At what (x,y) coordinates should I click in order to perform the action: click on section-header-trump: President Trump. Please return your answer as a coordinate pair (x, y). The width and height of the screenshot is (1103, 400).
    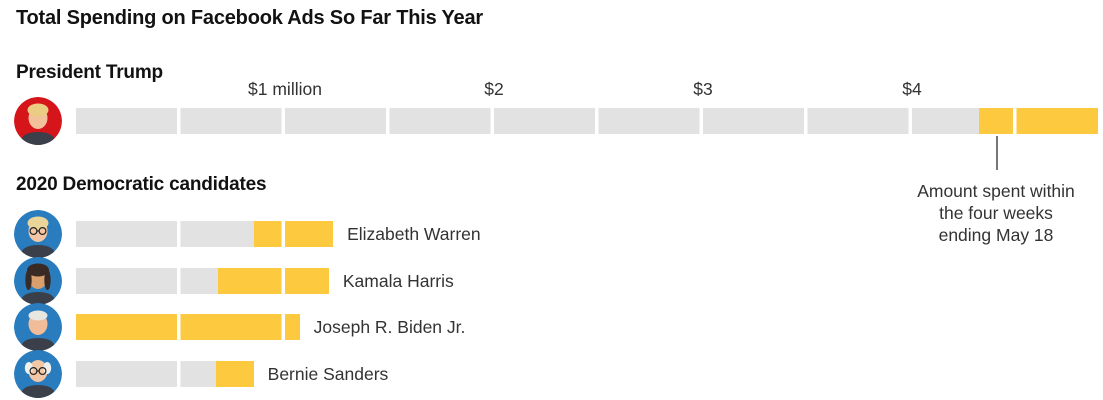
    Looking at the image, I should click on (89, 72).